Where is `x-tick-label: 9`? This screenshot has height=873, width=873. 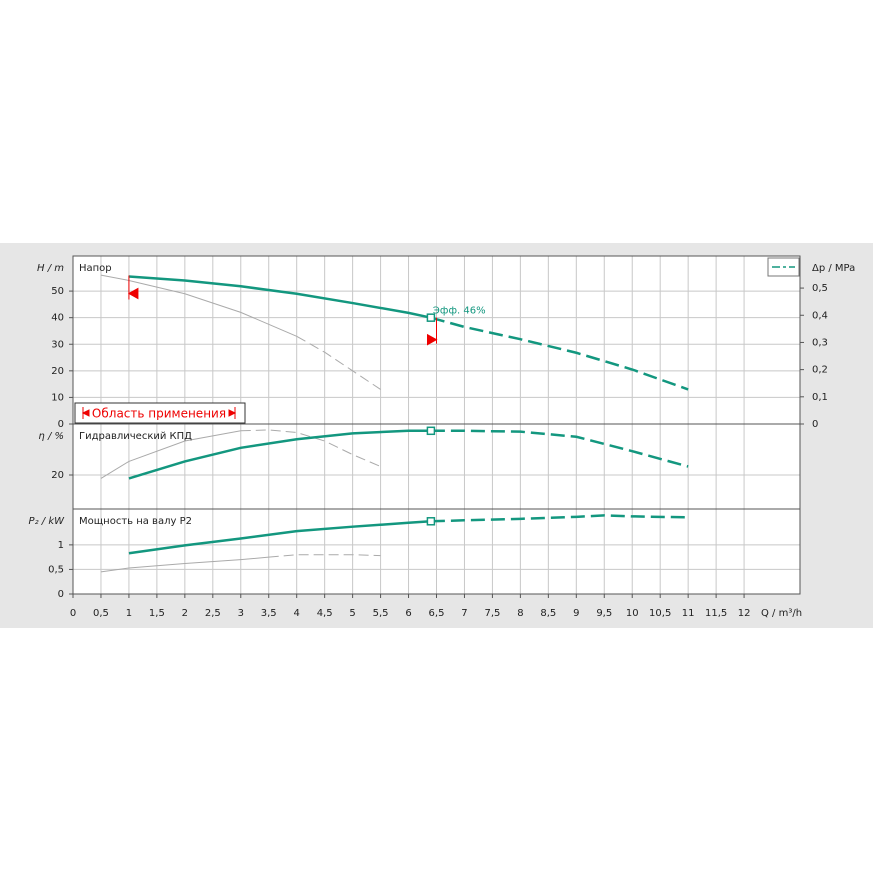
x-tick-label: 9 is located at coordinates (576, 613).